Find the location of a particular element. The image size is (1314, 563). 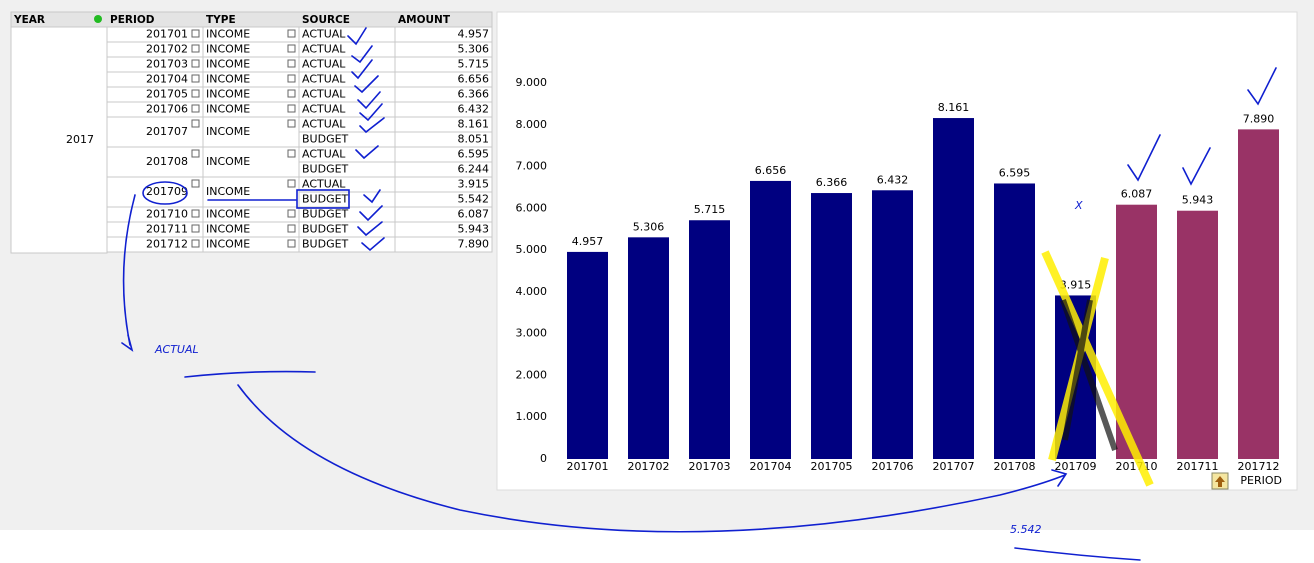

period: 201712 is located at coordinates (167, 244).